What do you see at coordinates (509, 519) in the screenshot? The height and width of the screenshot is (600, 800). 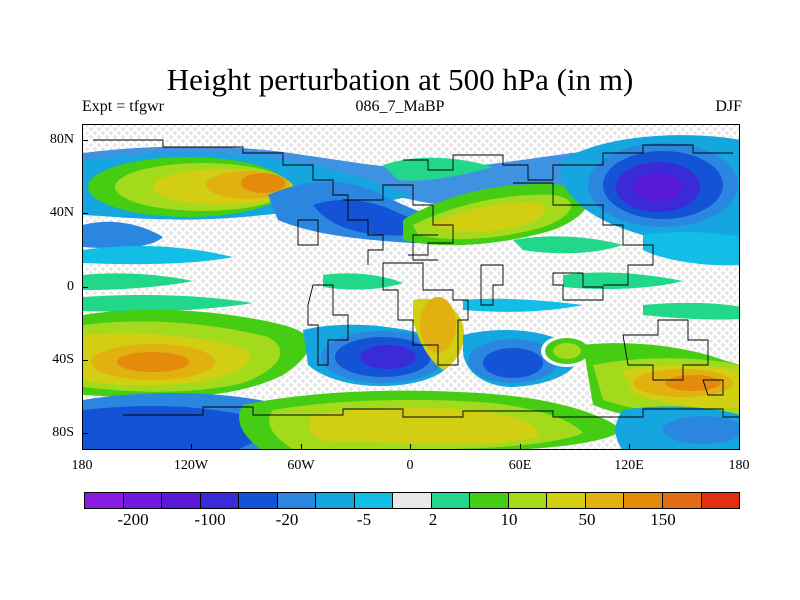 I see `colorbar-label: 10` at bounding box center [509, 519].